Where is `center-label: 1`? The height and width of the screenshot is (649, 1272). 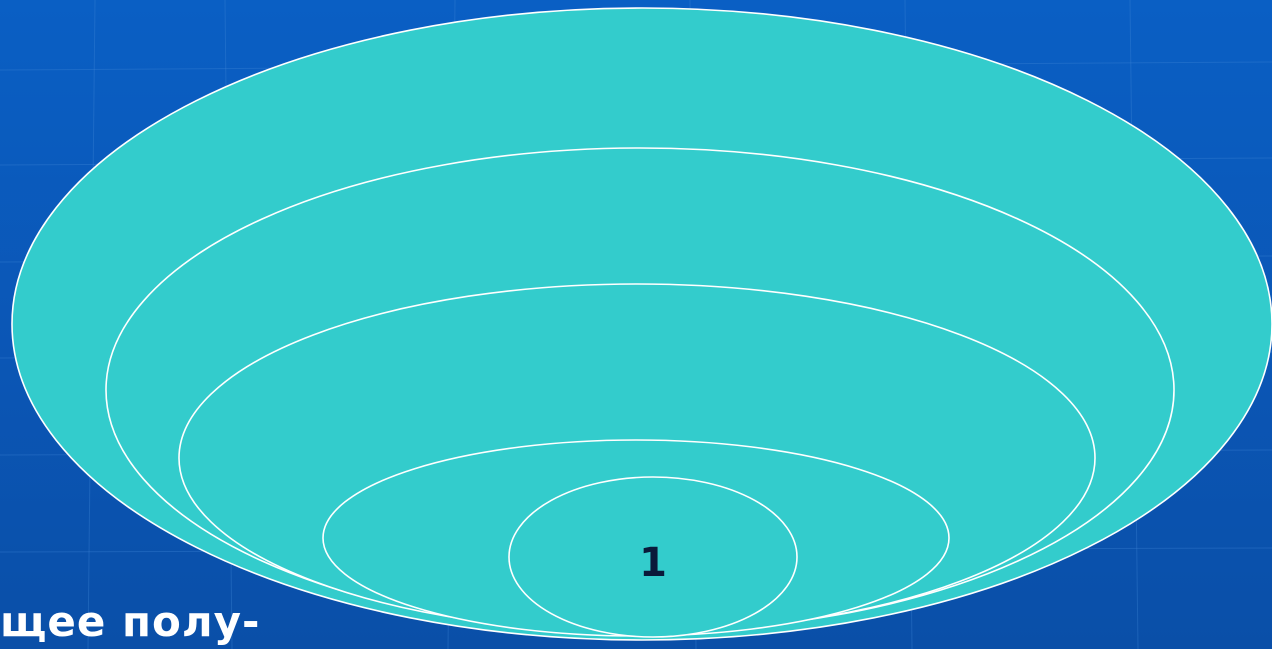 center-label: 1 is located at coordinates (653, 563).